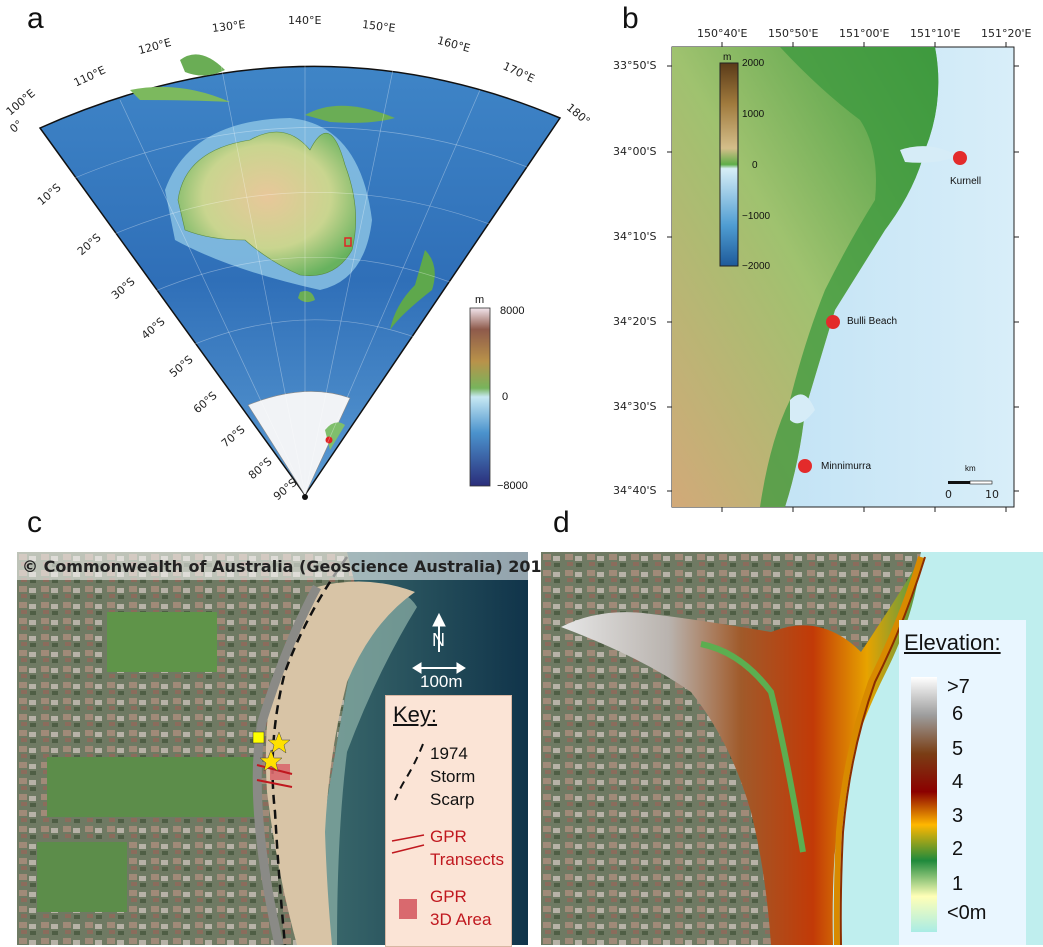  Describe the element at coordinates (505, 397) in the screenshot. I see `a-colorbar-mid: 0` at that location.